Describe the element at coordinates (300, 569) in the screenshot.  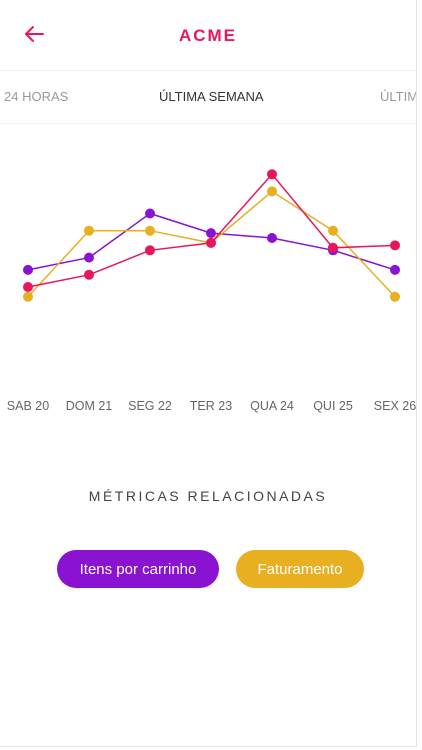
I see `revenue-button: Faturamento` at that location.